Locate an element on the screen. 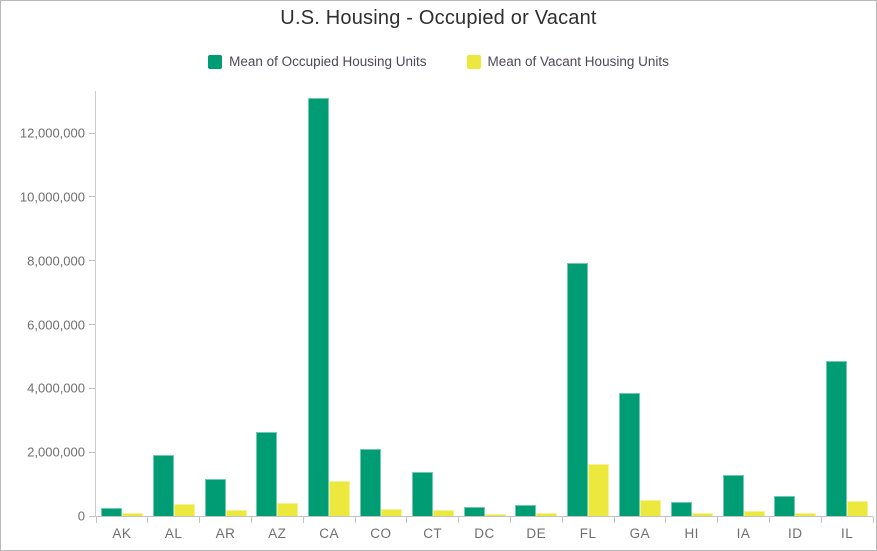  bar-vacant-AZ is located at coordinates (288, 509).